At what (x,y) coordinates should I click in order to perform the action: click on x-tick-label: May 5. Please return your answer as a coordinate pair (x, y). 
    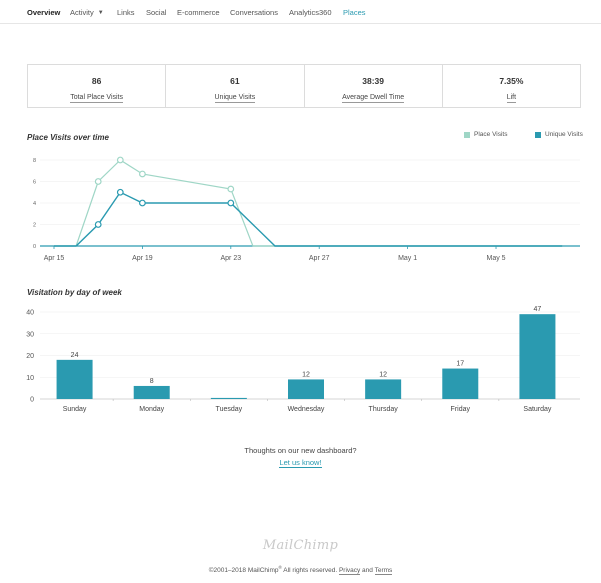
    Looking at the image, I should click on (495, 258).